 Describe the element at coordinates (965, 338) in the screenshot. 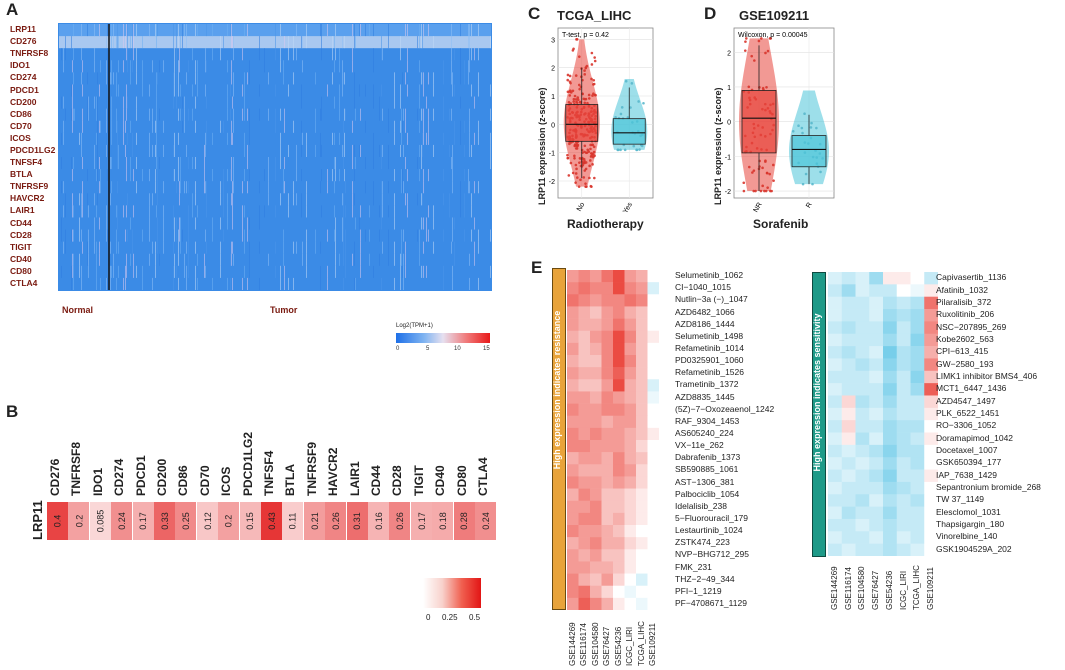

I see `drug-row-label: Kobe2602_563` at that location.